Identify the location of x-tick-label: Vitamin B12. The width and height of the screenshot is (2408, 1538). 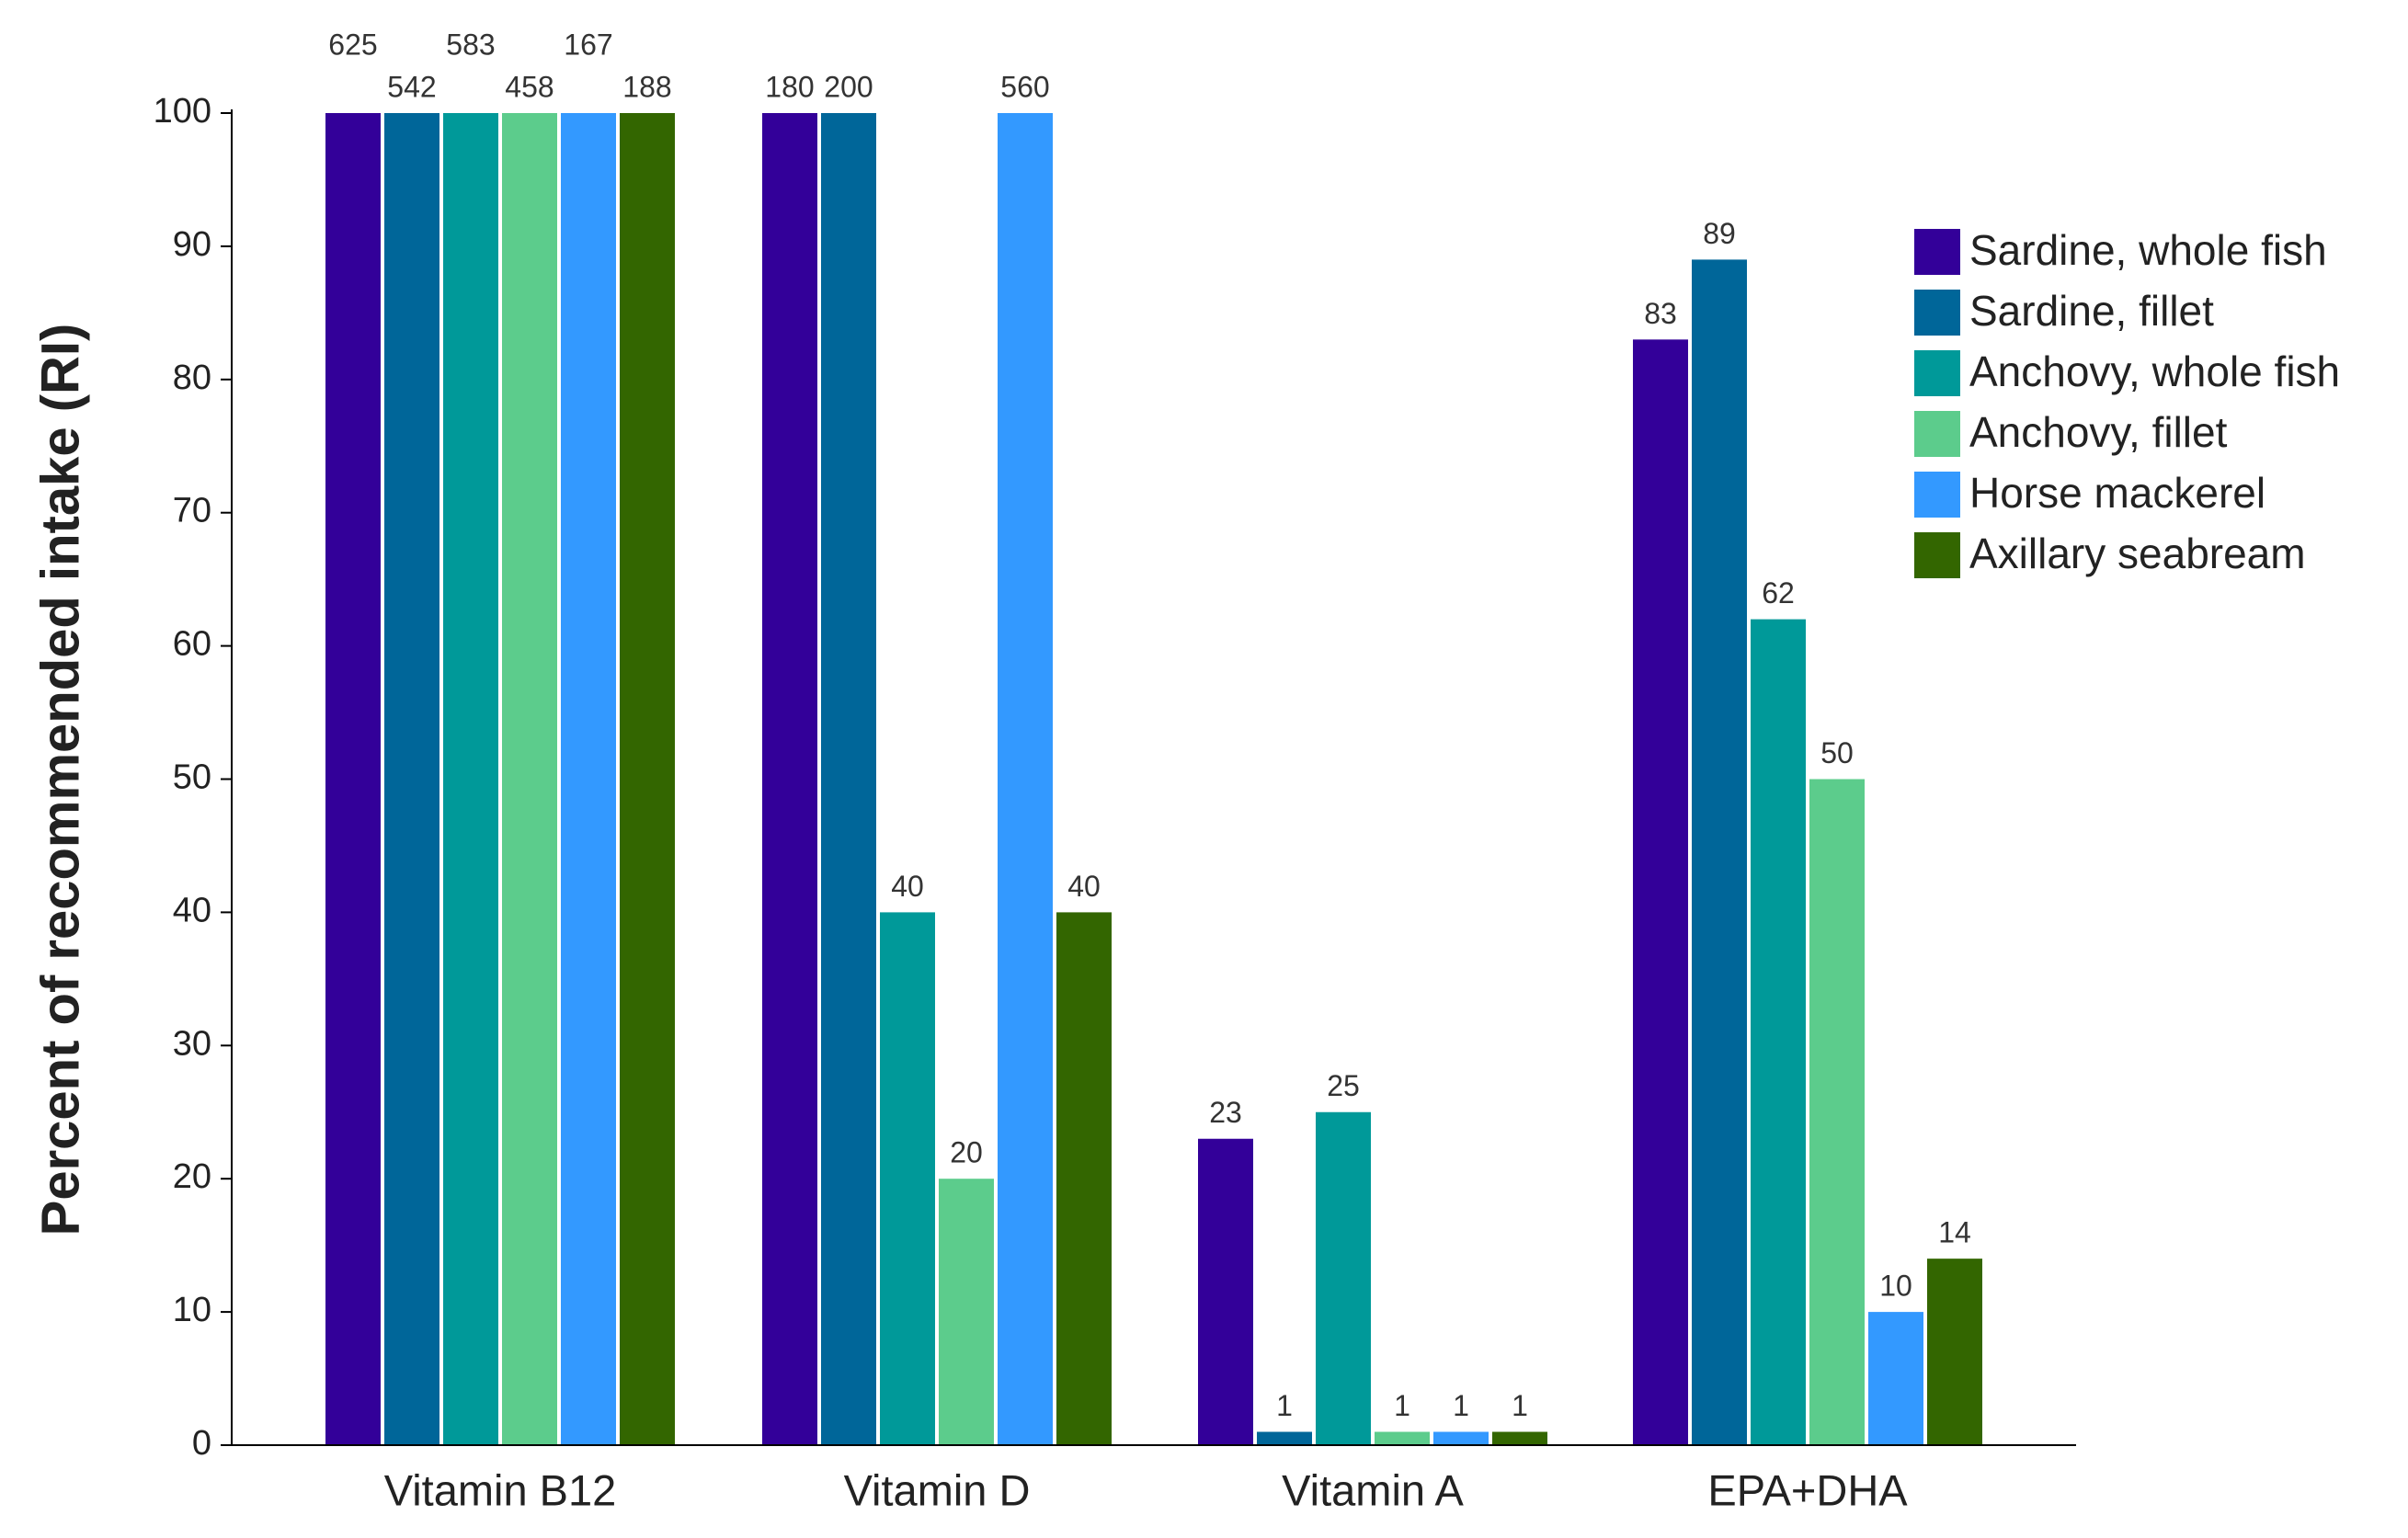
(500, 1490).